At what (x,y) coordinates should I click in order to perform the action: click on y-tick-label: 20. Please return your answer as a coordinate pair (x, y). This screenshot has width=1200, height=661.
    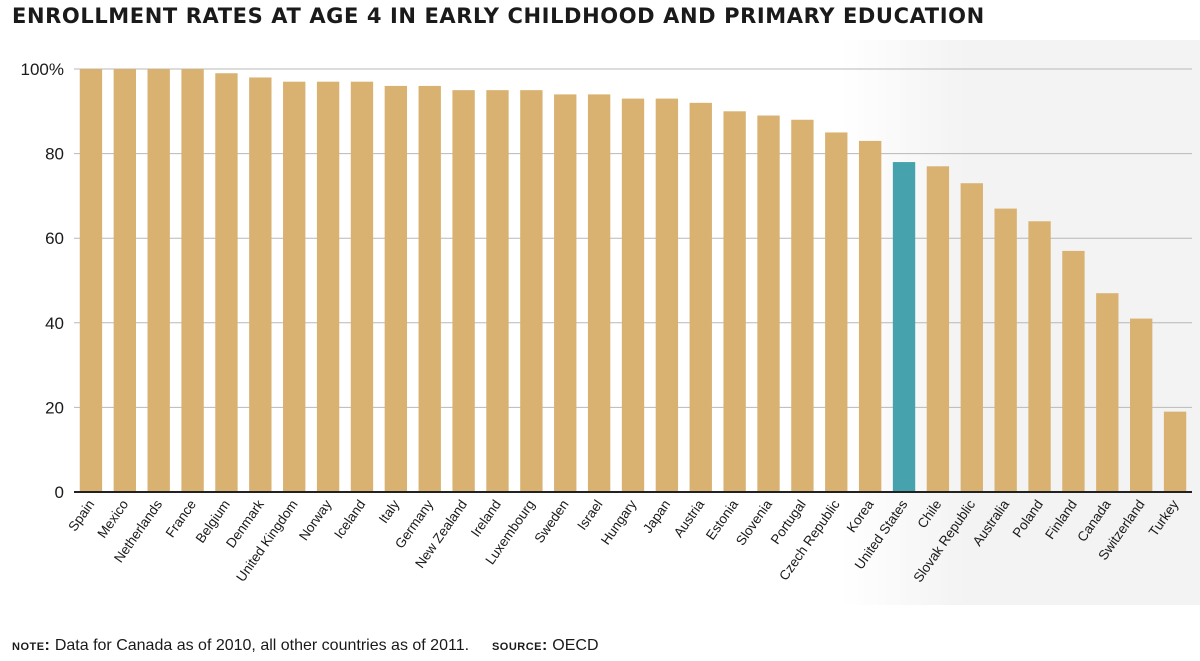
    Looking at the image, I should click on (54, 407).